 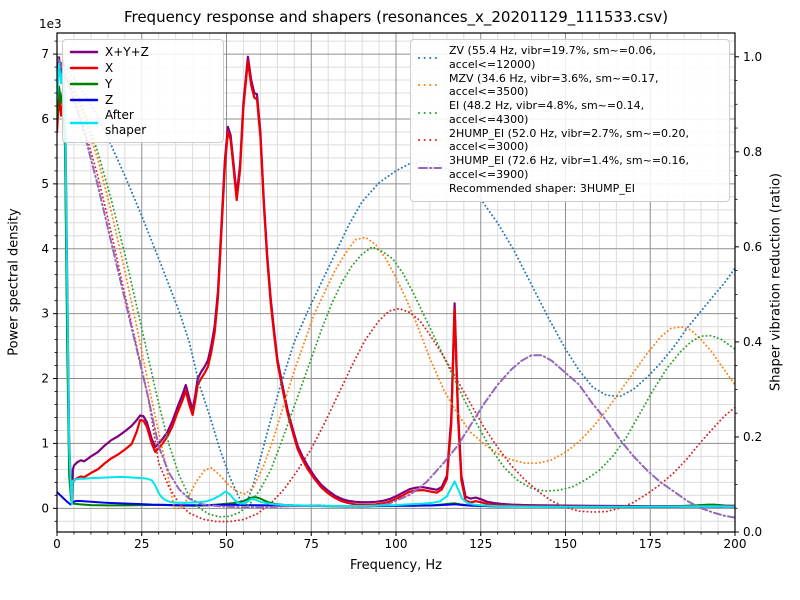 What do you see at coordinates (126, 122) in the screenshot?
I see `legend-entry-label: After shaper` at bounding box center [126, 122].